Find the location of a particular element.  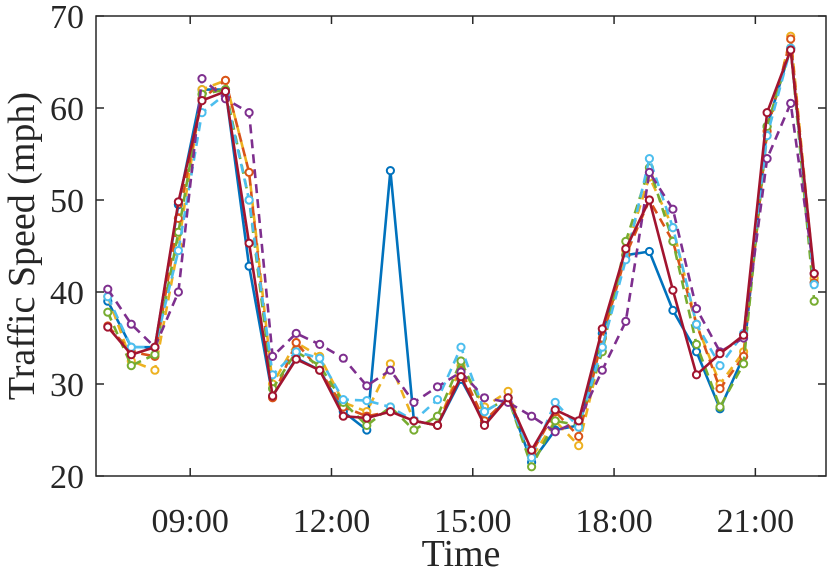

x-axis-label: Time is located at coordinates (461, 552).